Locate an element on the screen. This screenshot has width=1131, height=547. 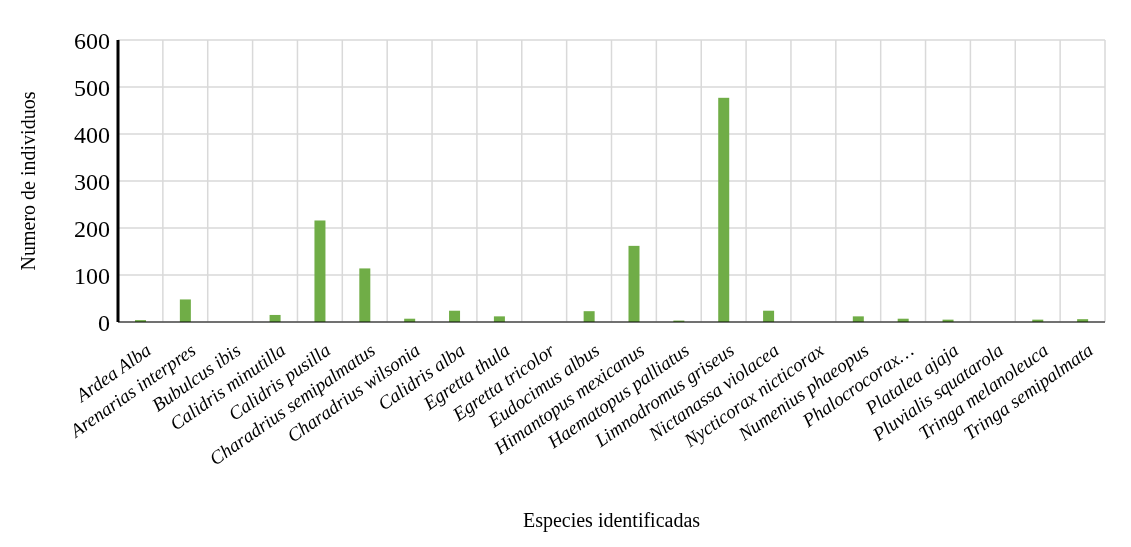
y-tick-label: 300 is located at coordinates (92, 181).